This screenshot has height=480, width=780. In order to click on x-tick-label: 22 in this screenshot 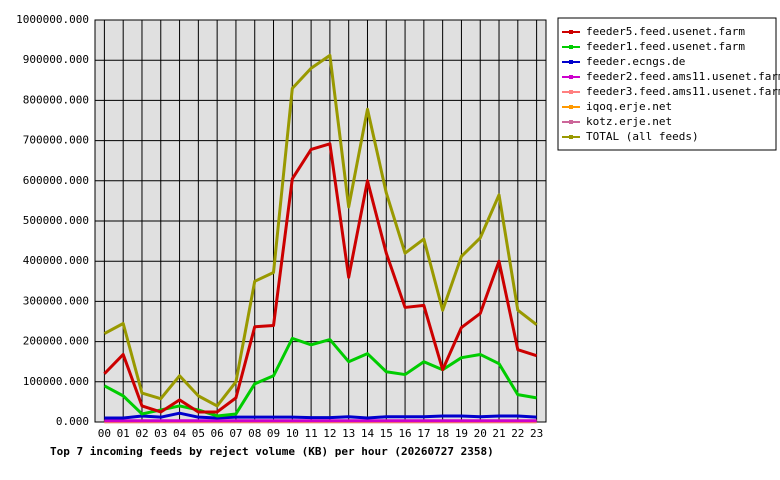, I will do `click(517, 433)`.